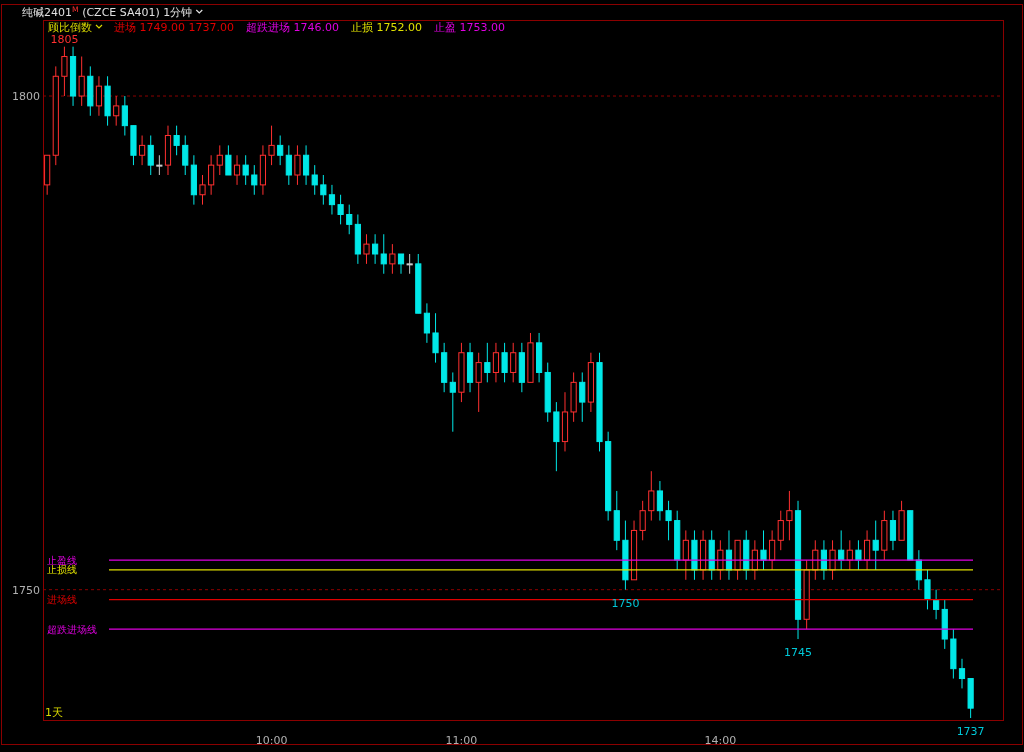 This screenshot has width=1024, height=752. I want to click on chart-subtitle: 顾比倒数, so click(70, 27).